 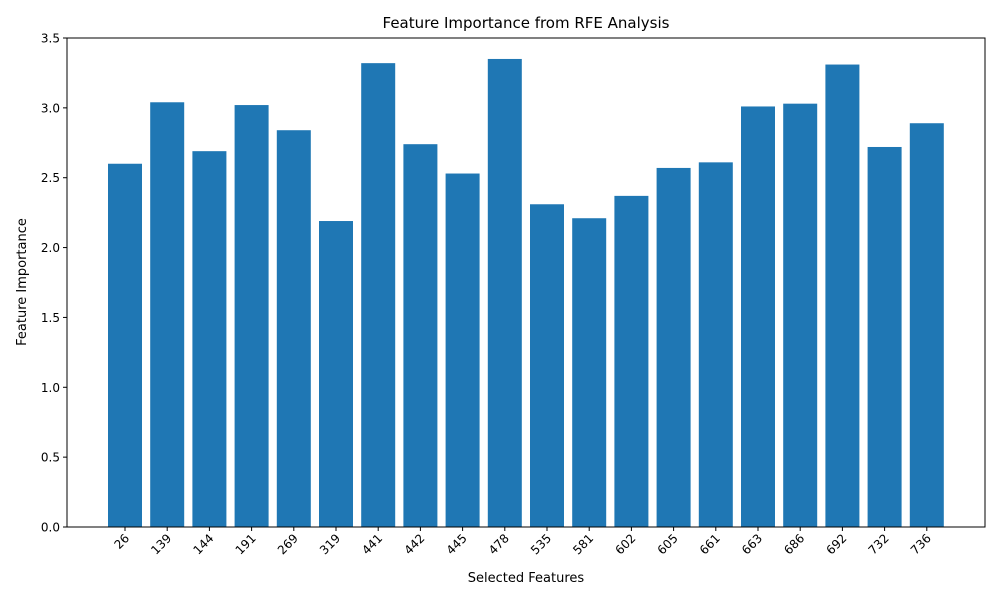 What do you see at coordinates (414, 544) in the screenshot?
I see `x-tick-label: 442` at bounding box center [414, 544].